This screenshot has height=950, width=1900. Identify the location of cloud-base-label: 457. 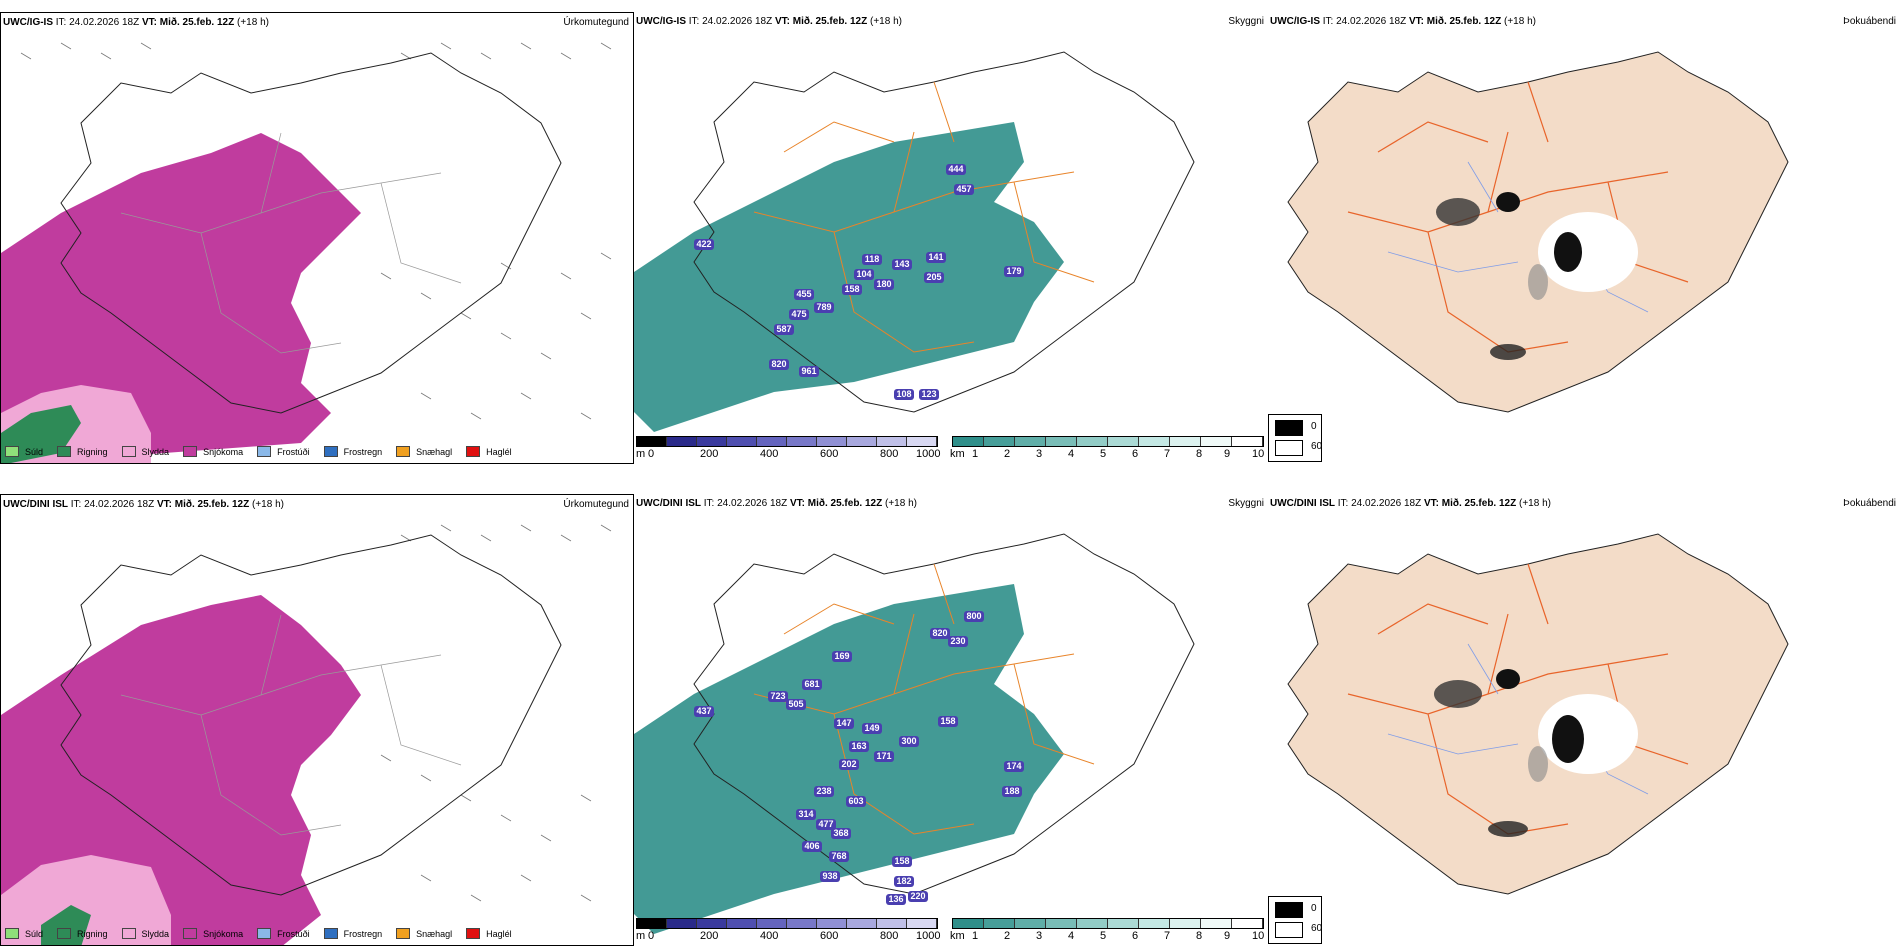
(963, 189).